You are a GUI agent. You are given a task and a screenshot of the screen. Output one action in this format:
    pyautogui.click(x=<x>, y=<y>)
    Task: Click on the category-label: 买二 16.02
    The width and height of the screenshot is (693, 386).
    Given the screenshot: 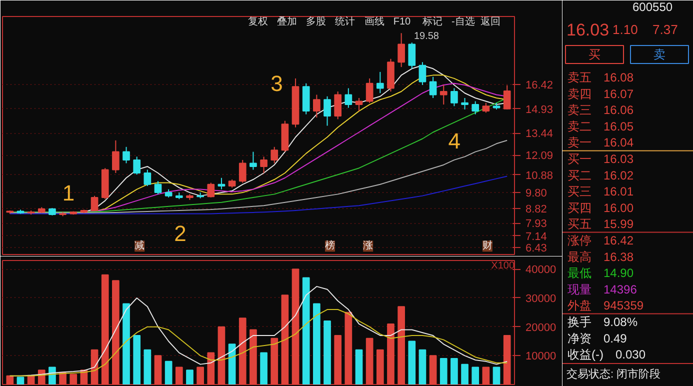 What is the action you would take?
    pyautogui.click(x=601, y=175)
    